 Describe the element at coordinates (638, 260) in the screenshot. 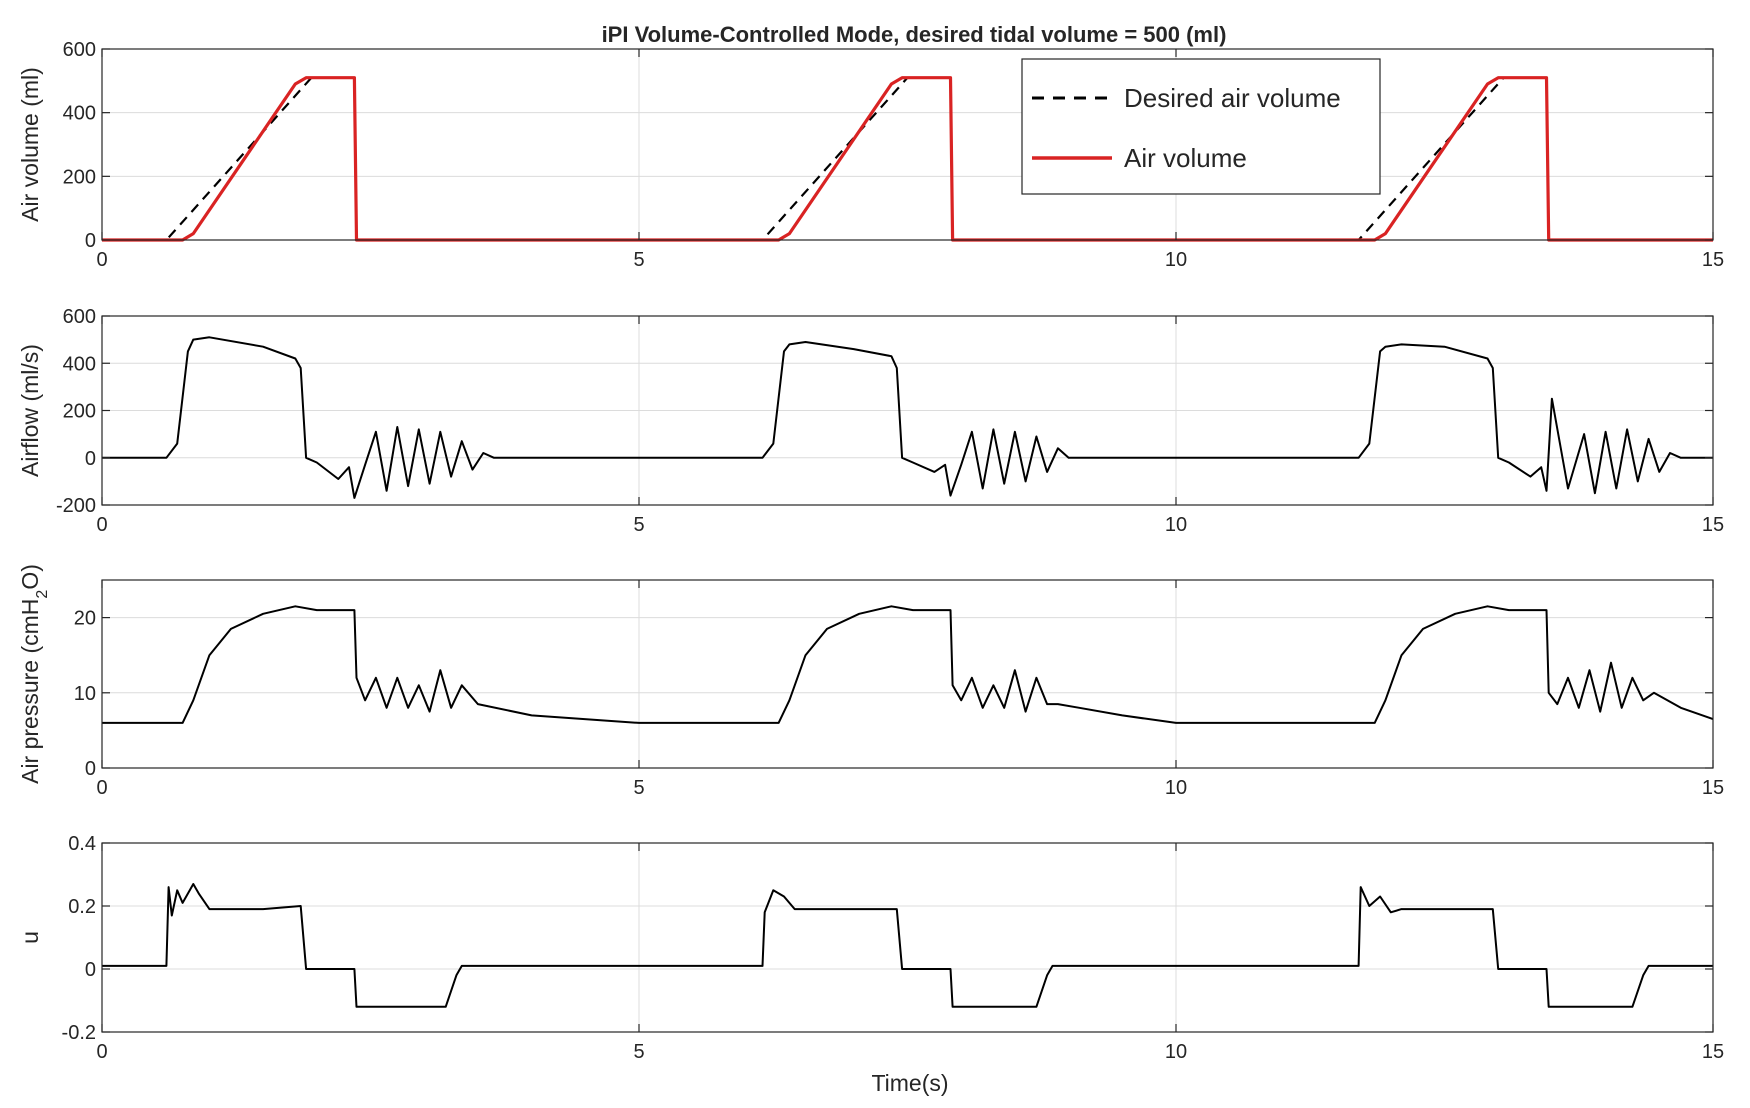

I see `air-volume-x-tick-label: 5` at that location.